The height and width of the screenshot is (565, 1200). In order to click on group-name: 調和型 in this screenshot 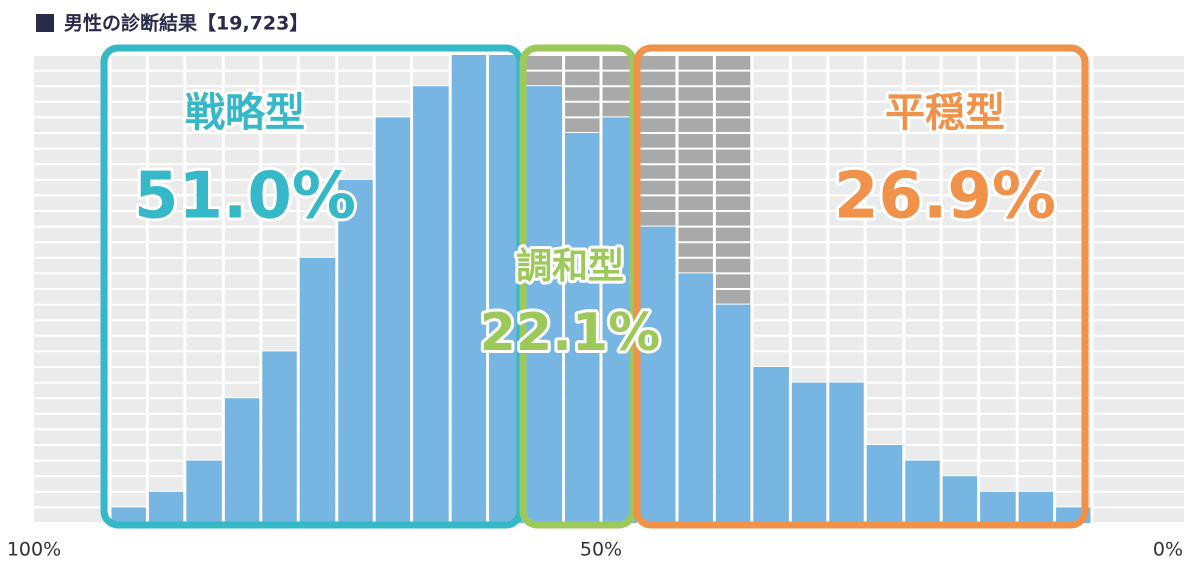, I will do `click(570, 266)`.